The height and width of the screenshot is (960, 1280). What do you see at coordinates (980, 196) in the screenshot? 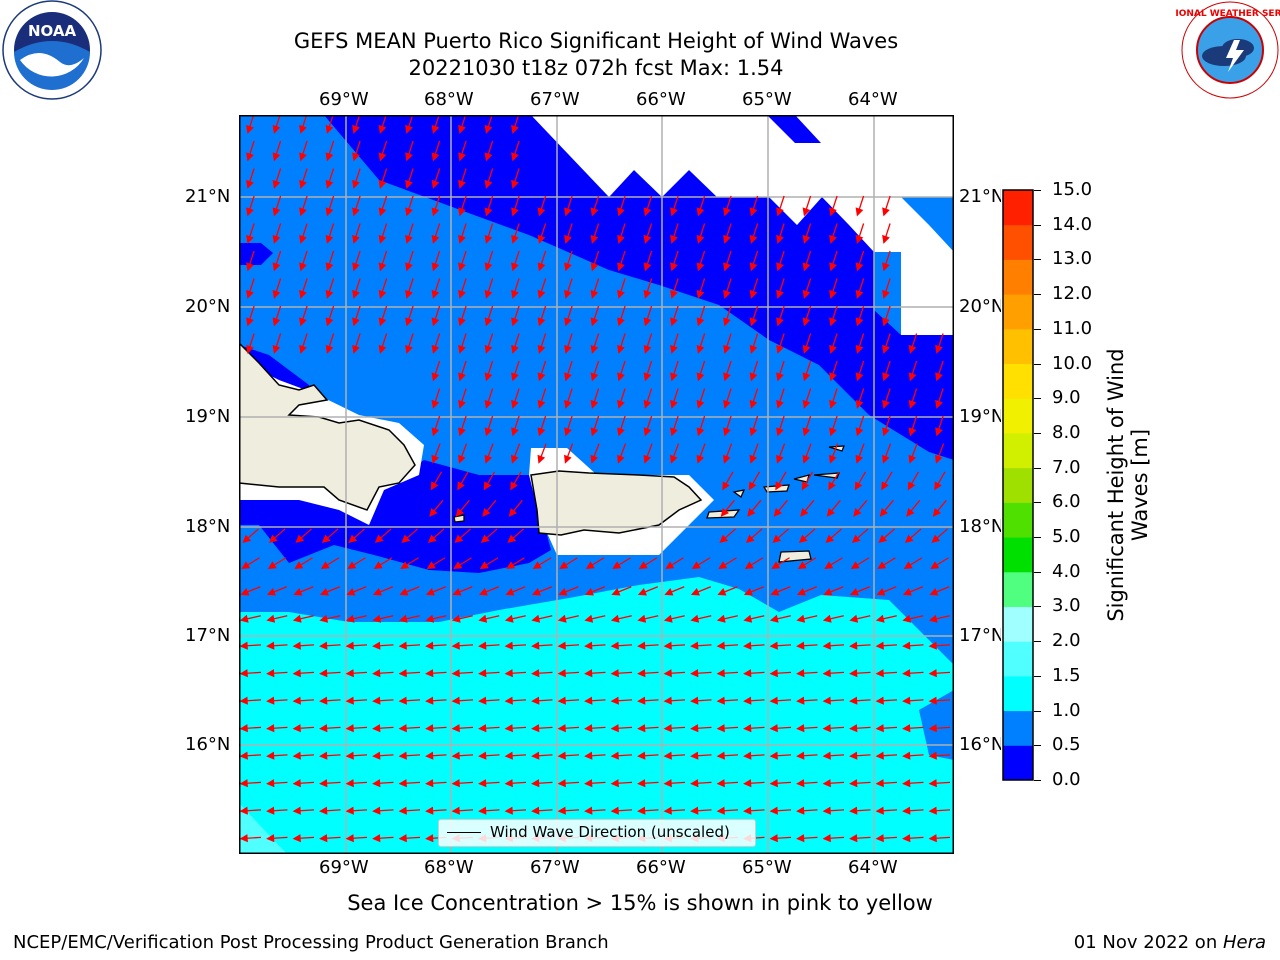
I see `lat-label-right: 21°N` at bounding box center [980, 196].